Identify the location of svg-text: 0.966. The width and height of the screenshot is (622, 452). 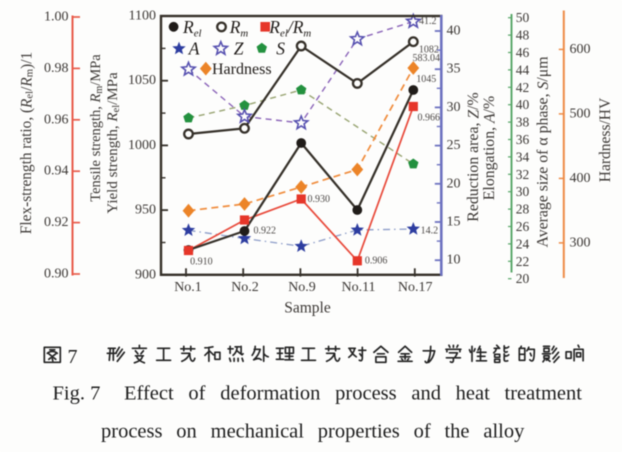
(429, 117).